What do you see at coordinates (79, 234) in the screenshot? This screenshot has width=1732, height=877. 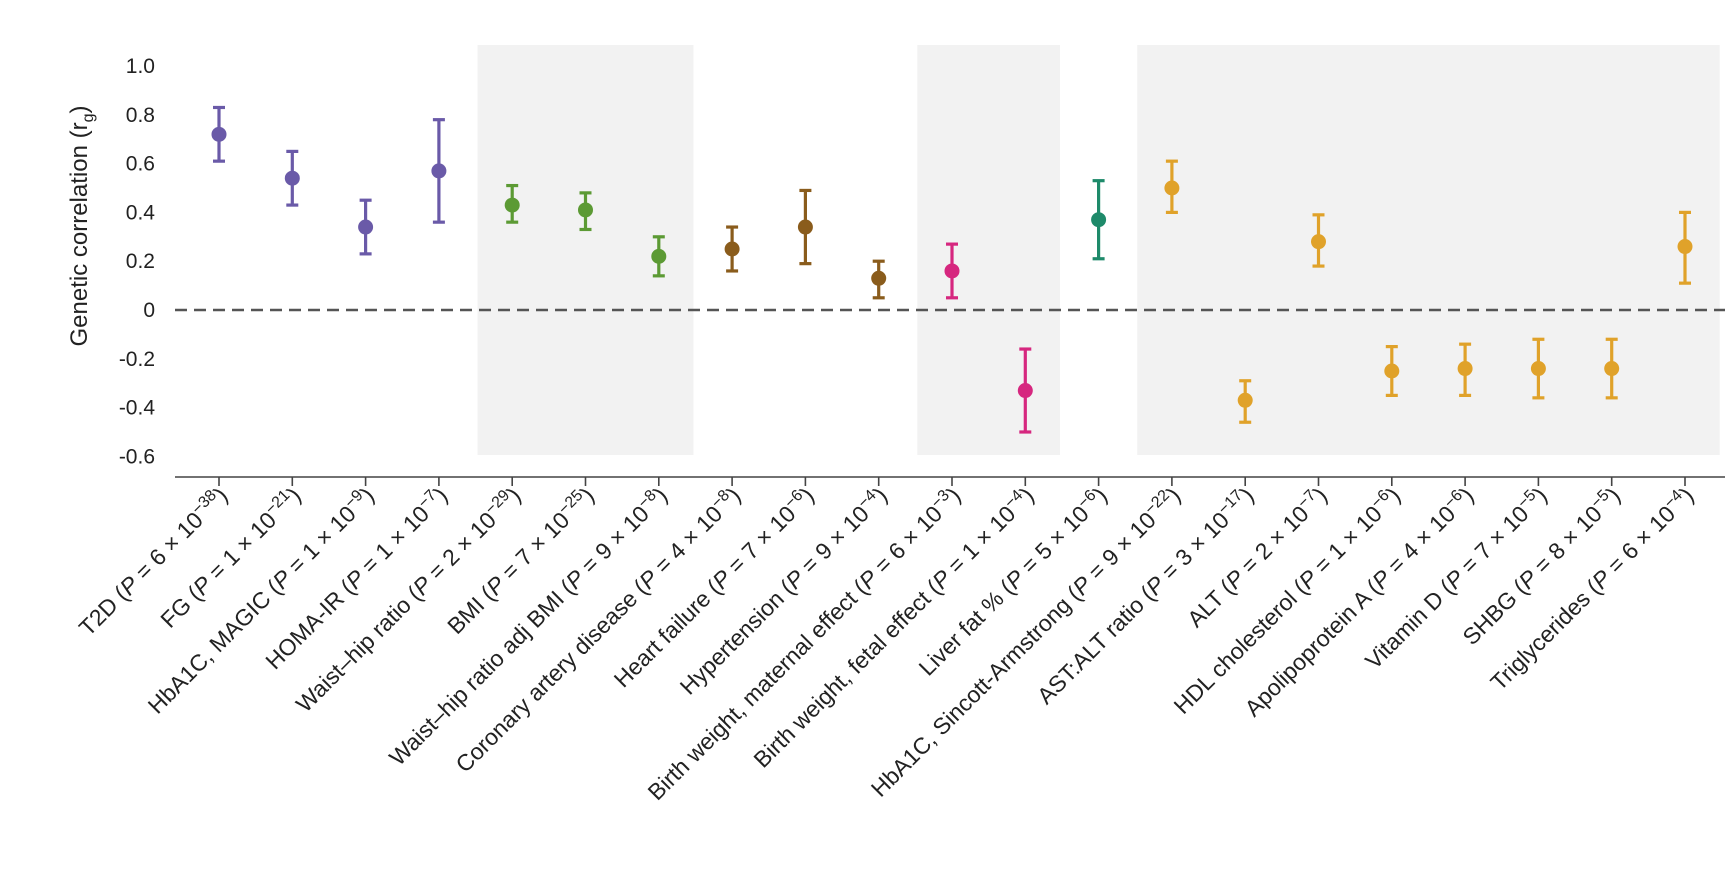 I see `y-axis-title-main: Genetic correlation (r` at bounding box center [79, 234].